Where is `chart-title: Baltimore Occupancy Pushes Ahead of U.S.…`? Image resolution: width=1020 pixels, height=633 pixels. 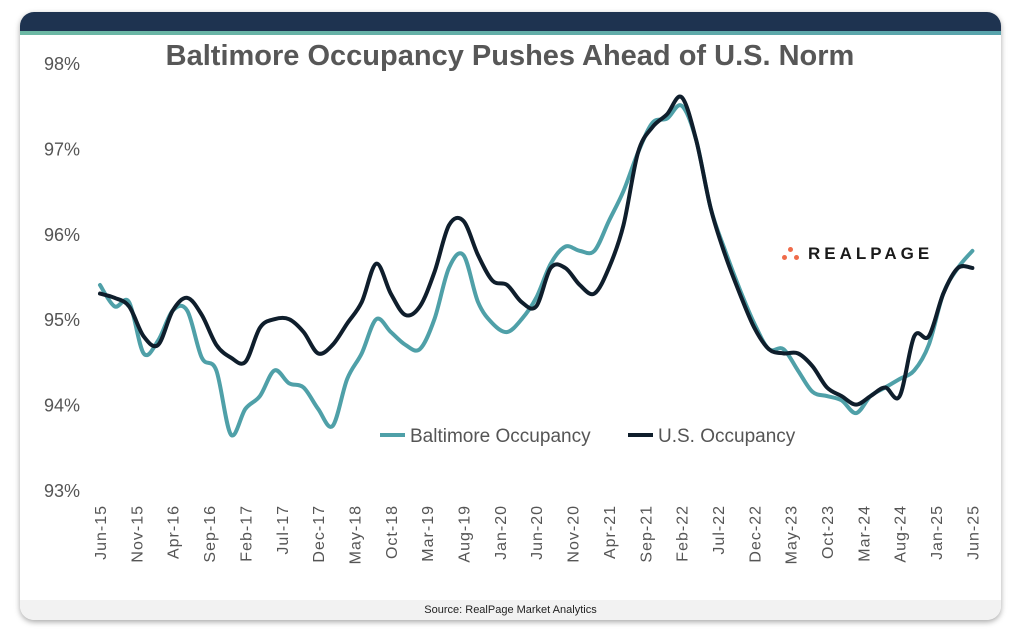 chart-title: Baltimore Occupancy Pushes Ahead of U.S.… is located at coordinates (510, 56).